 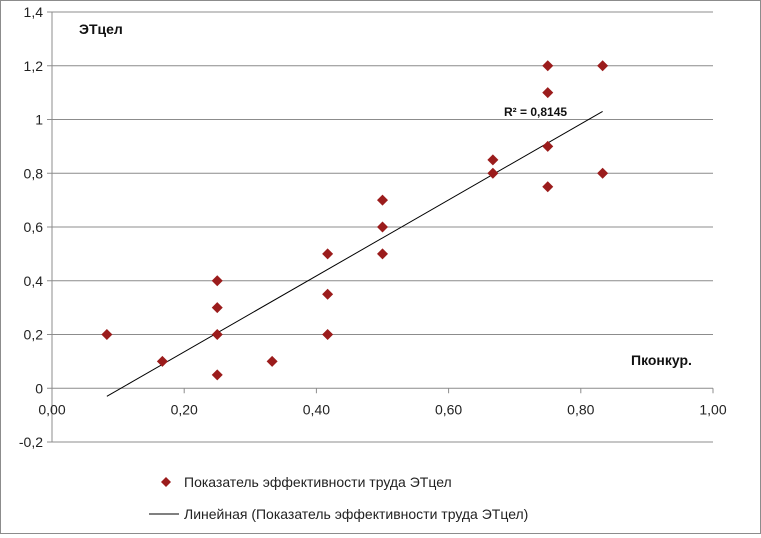 What do you see at coordinates (51, 409) in the screenshot?
I see `x-tick-label: 0,00` at bounding box center [51, 409].